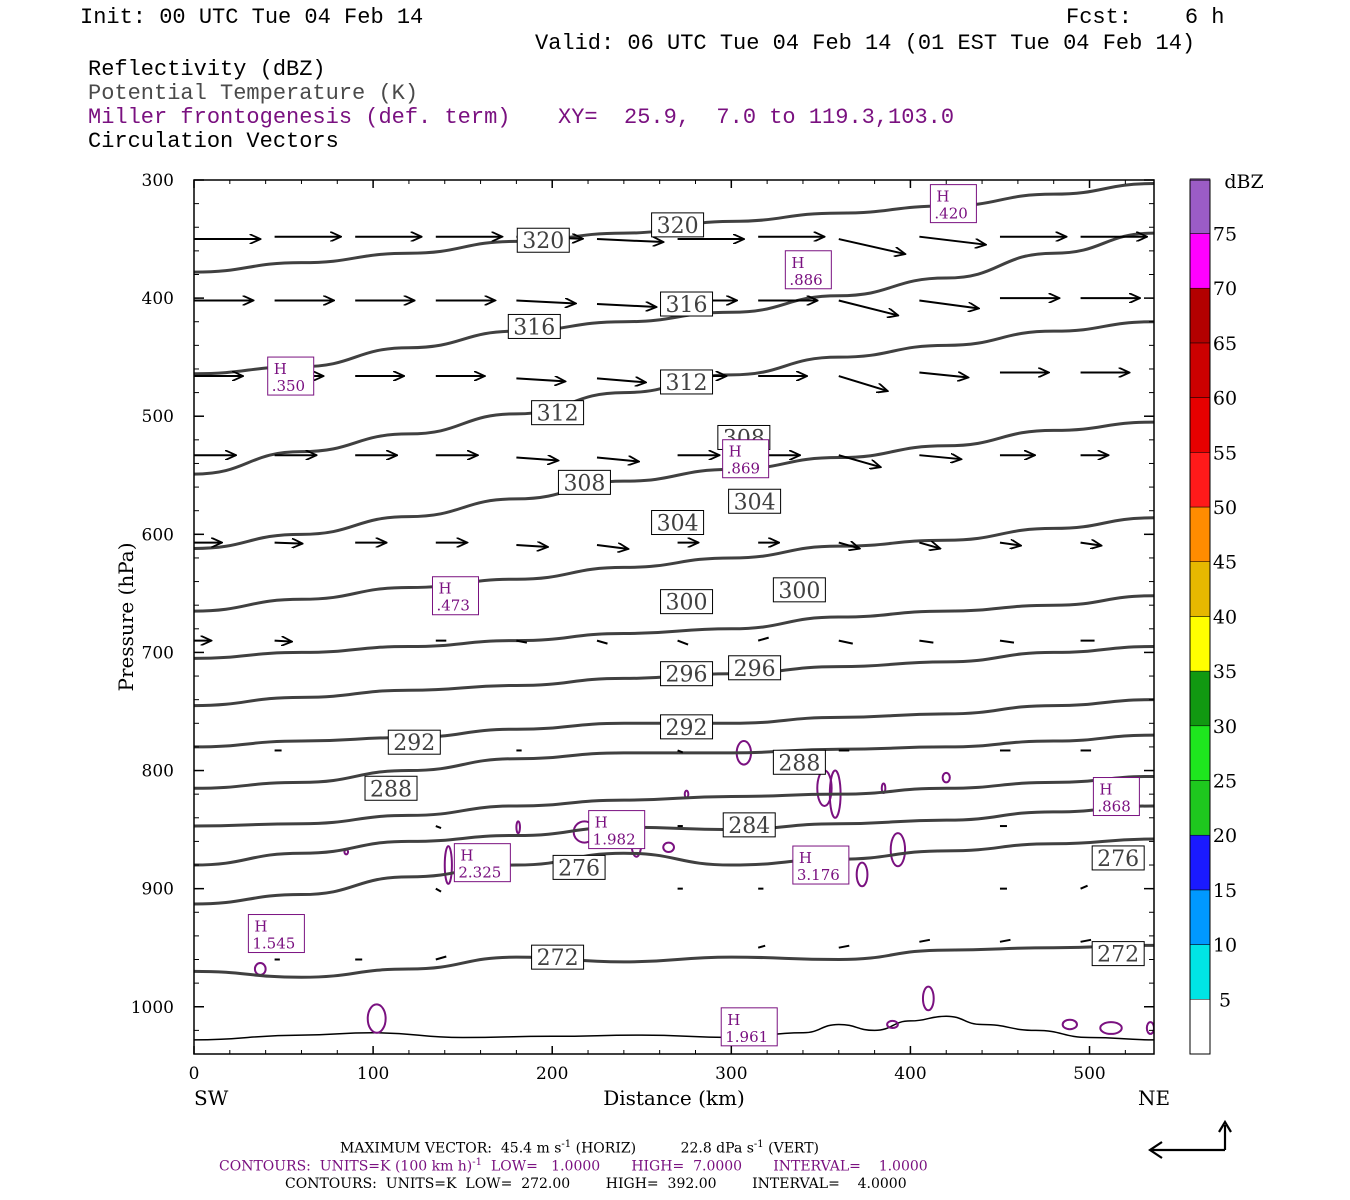 This screenshot has height=1200, width=1350. Describe the element at coordinates (674, 1098) in the screenshot. I see `x-axis-label: Distance (km)` at that location.